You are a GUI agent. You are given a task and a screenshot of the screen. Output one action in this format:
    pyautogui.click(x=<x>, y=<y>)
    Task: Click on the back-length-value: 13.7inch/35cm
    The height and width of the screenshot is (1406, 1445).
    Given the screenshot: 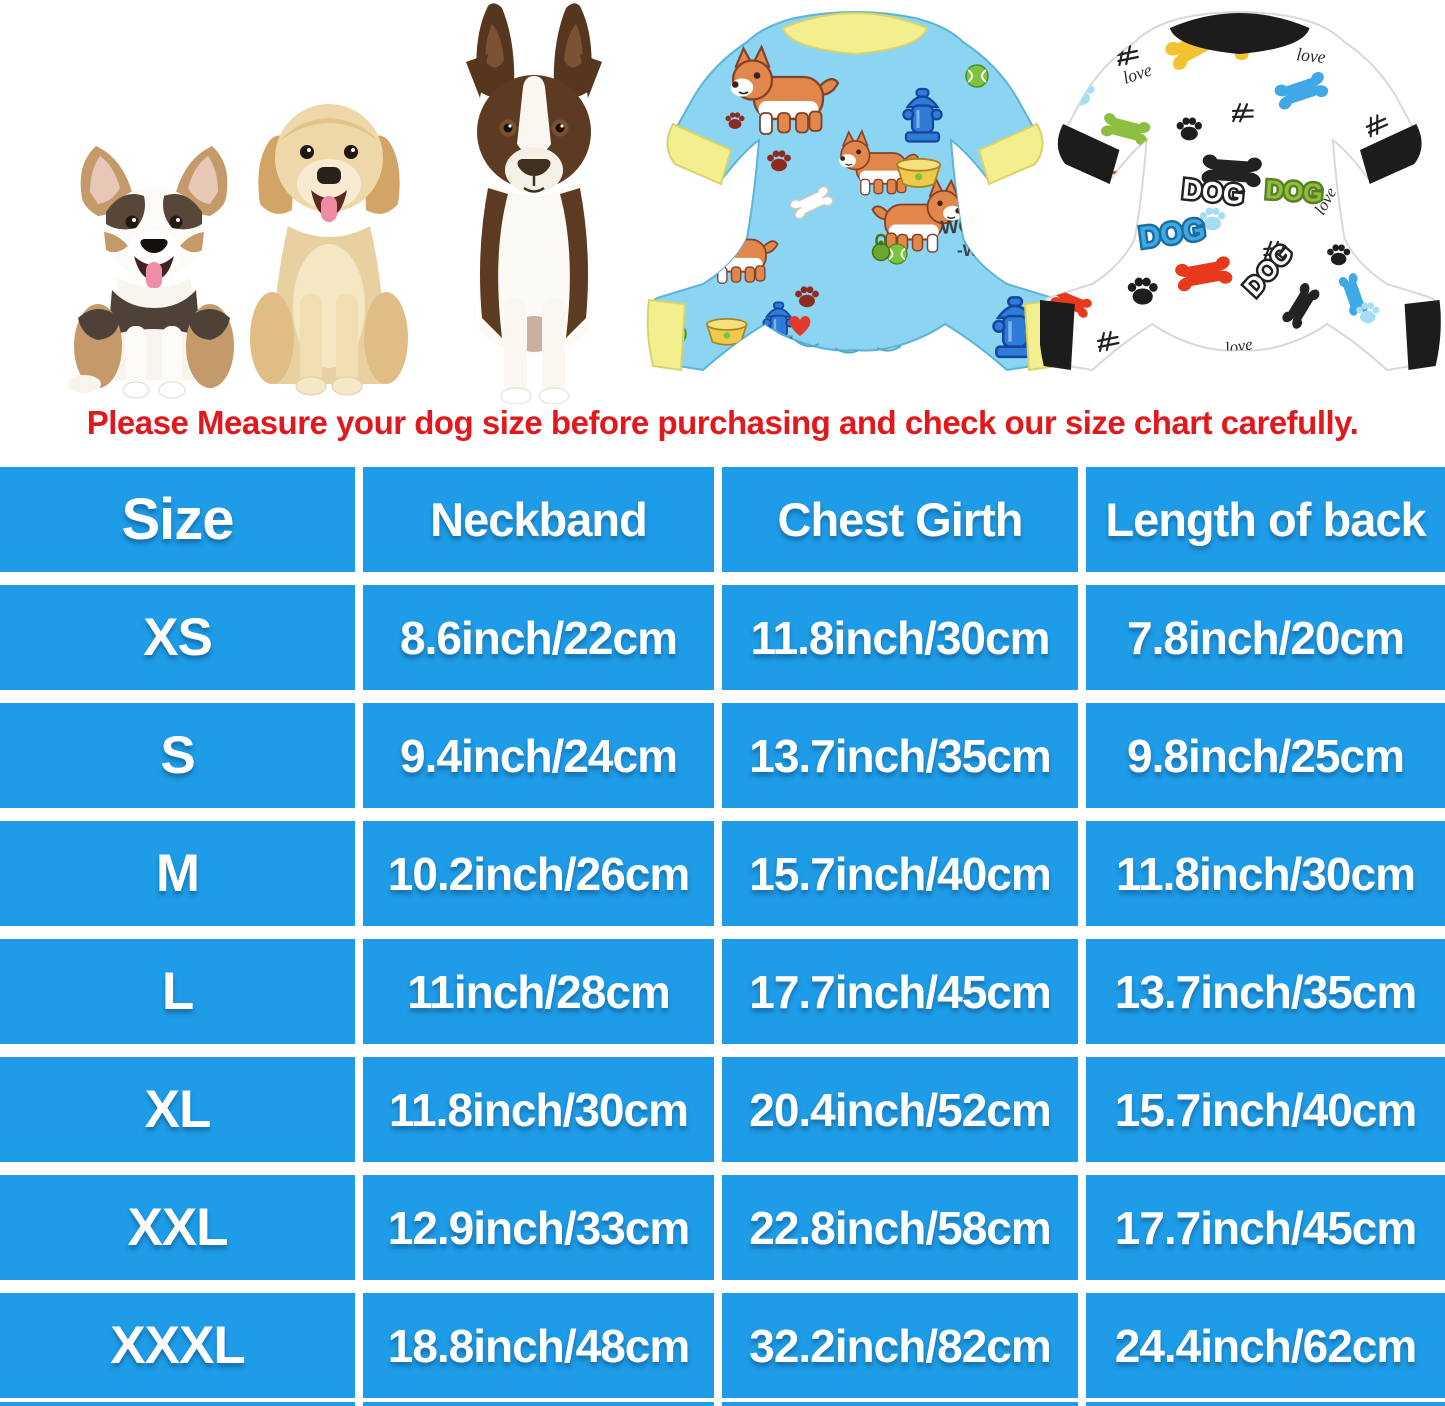 What is the action you would take?
    pyautogui.click(x=1265, y=991)
    